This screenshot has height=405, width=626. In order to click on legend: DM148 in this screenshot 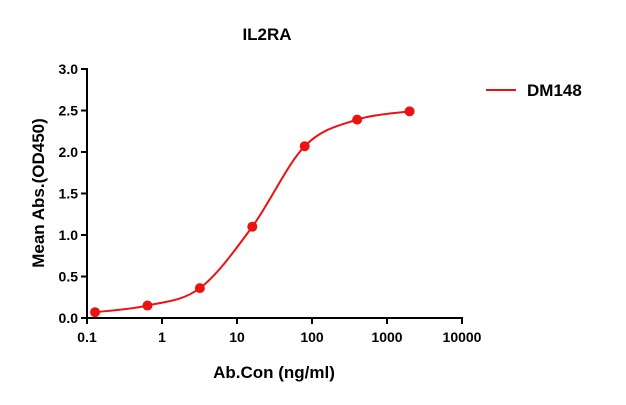, I will do `click(534, 90)`.